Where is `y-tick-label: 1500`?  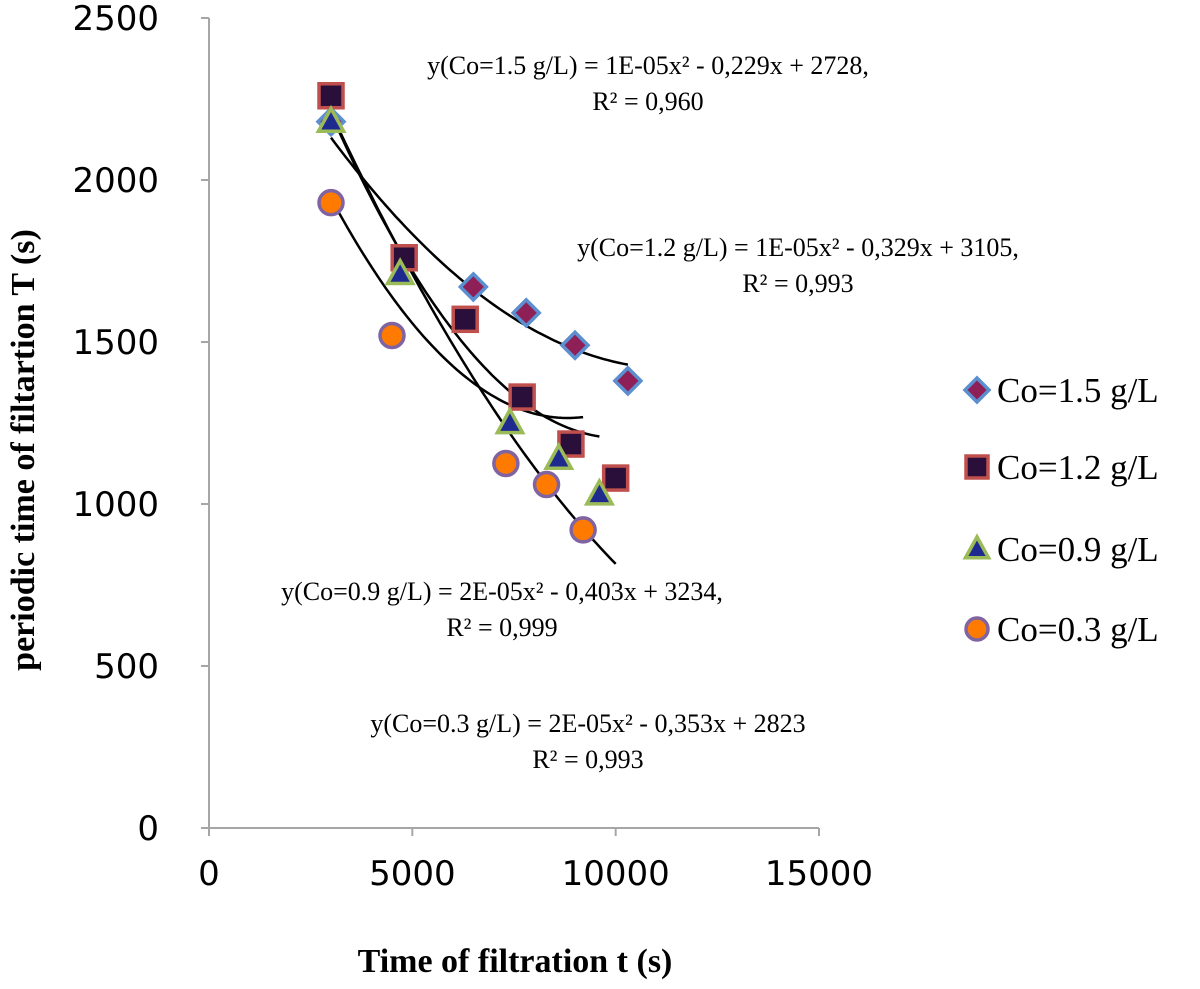 y-tick-label: 1500 is located at coordinates (115, 343).